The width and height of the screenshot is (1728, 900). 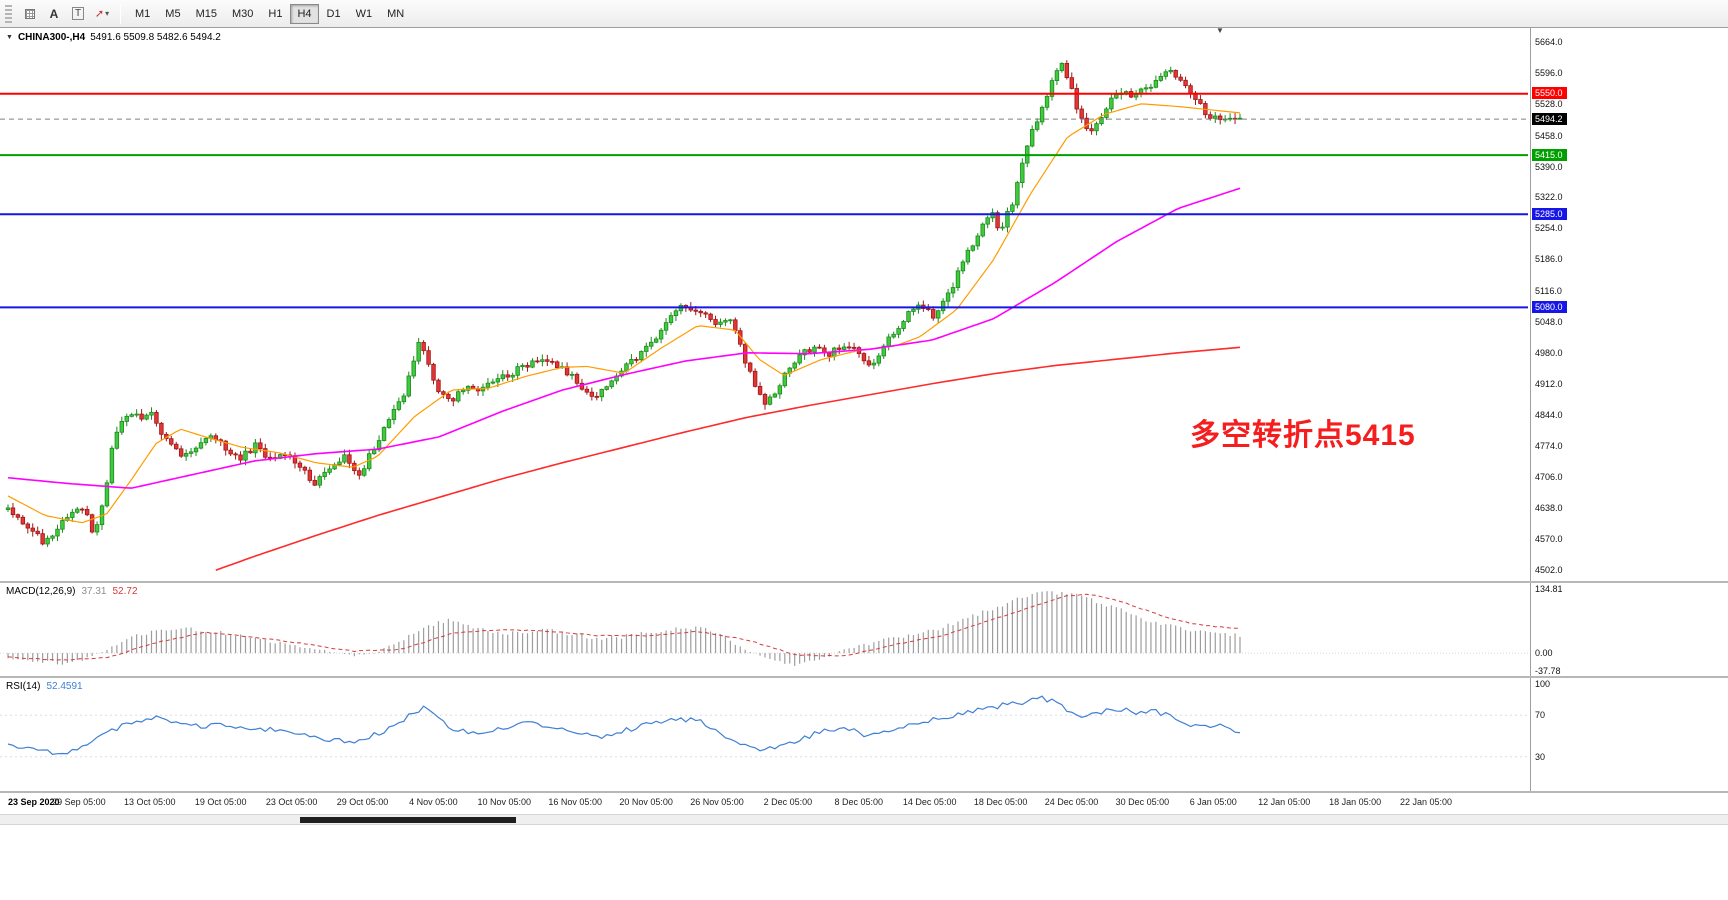 I want to click on time-label: 2 Dec 05:00, so click(x=788, y=802).